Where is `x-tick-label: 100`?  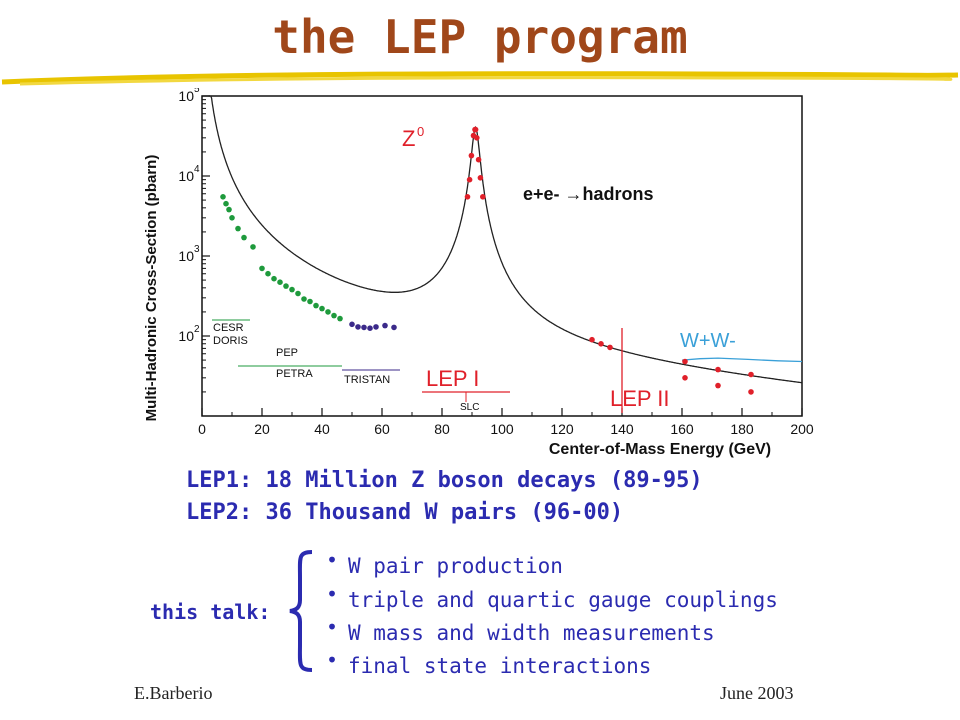 x-tick-label: 100 is located at coordinates (502, 429).